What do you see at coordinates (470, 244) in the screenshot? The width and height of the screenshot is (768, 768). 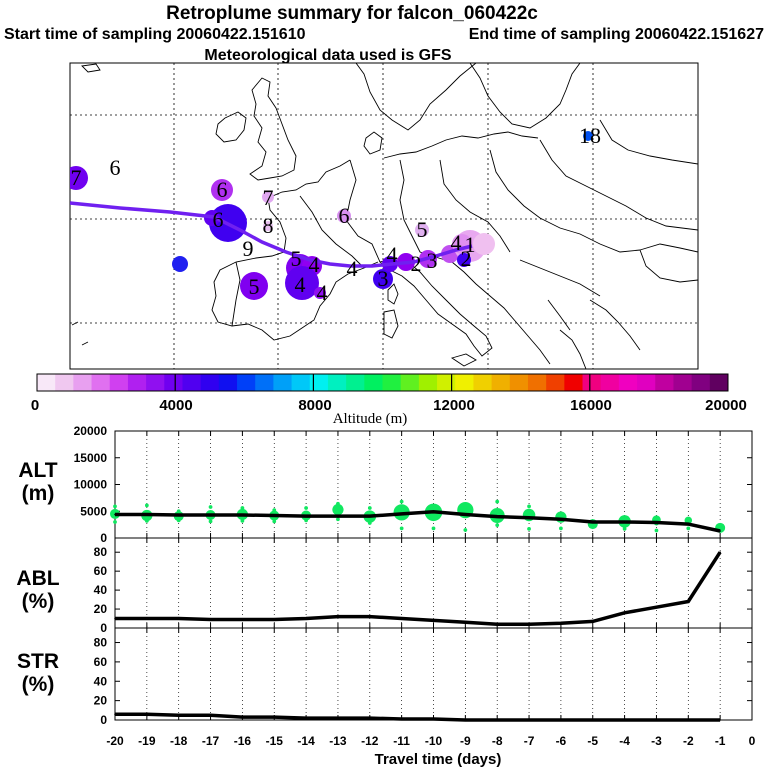 I see `day-label-1: 1` at bounding box center [470, 244].